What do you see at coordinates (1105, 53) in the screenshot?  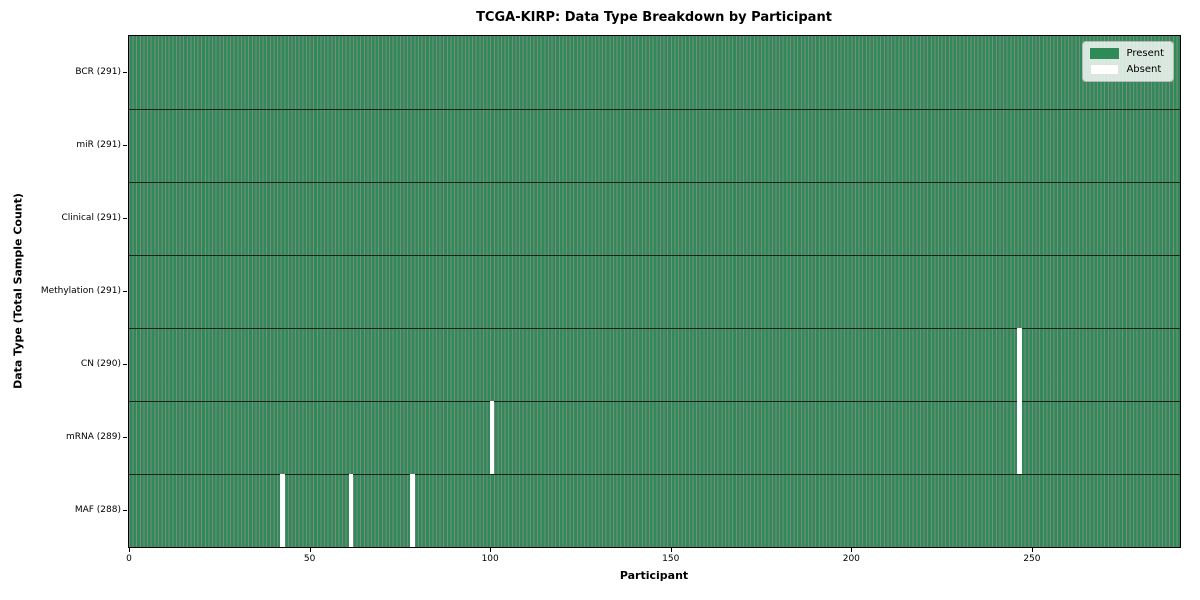 I see `legend-present-swatch` at bounding box center [1105, 53].